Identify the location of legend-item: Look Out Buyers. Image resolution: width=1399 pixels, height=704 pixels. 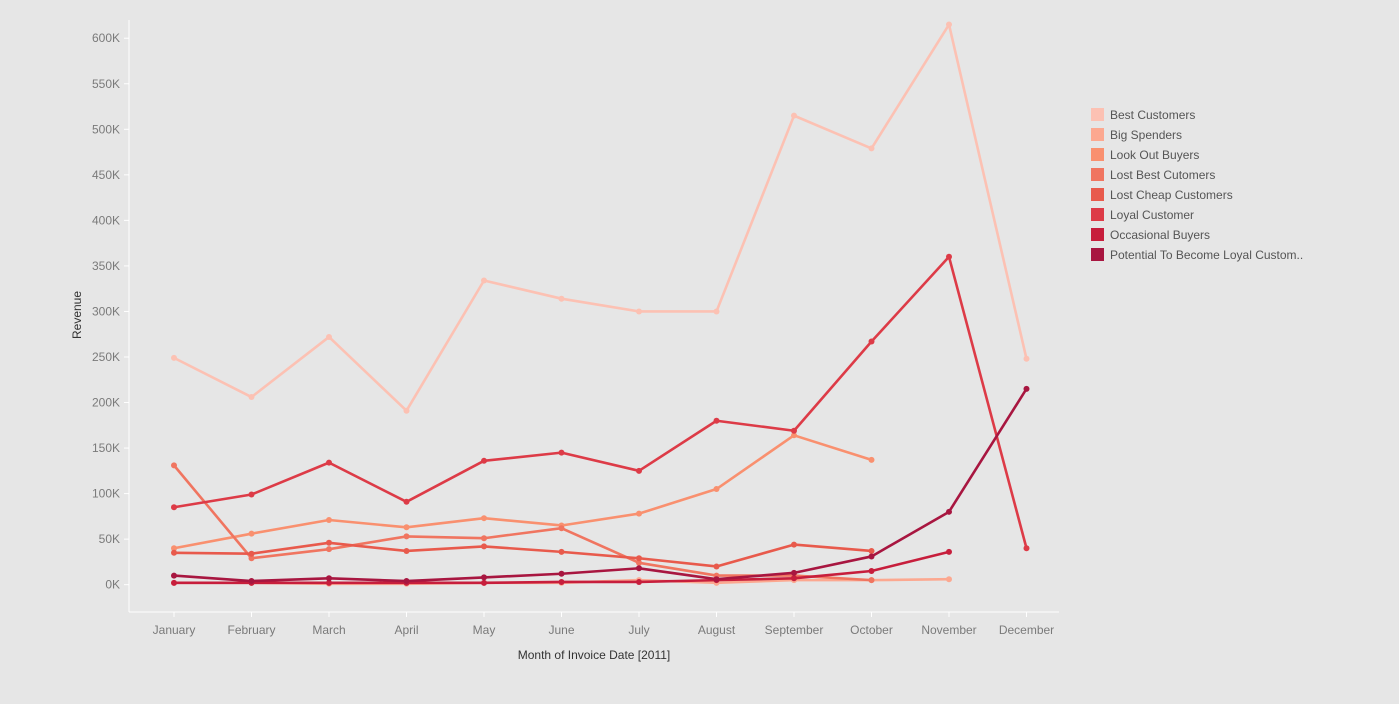
(1145, 155).